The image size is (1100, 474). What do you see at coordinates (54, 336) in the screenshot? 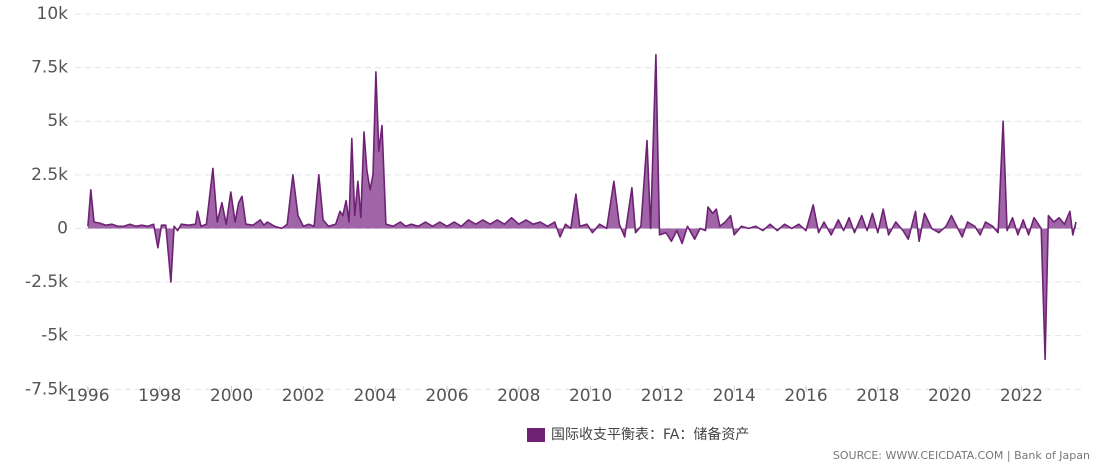
I see `y-tick-label: -5k` at bounding box center [54, 336].